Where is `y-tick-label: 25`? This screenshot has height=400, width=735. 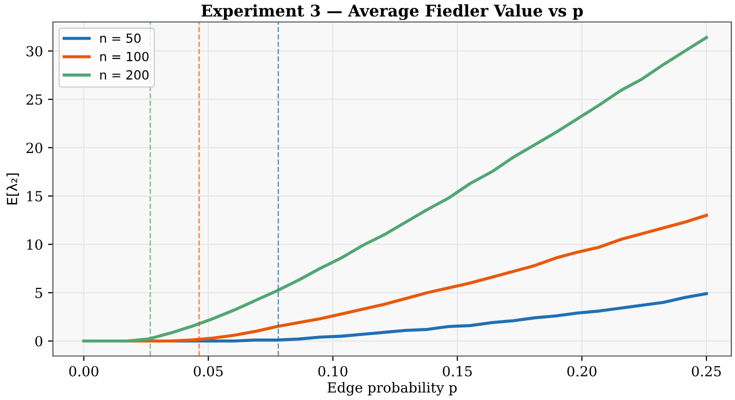
y-tick-label: 25 is located at coordinates (34, 99).